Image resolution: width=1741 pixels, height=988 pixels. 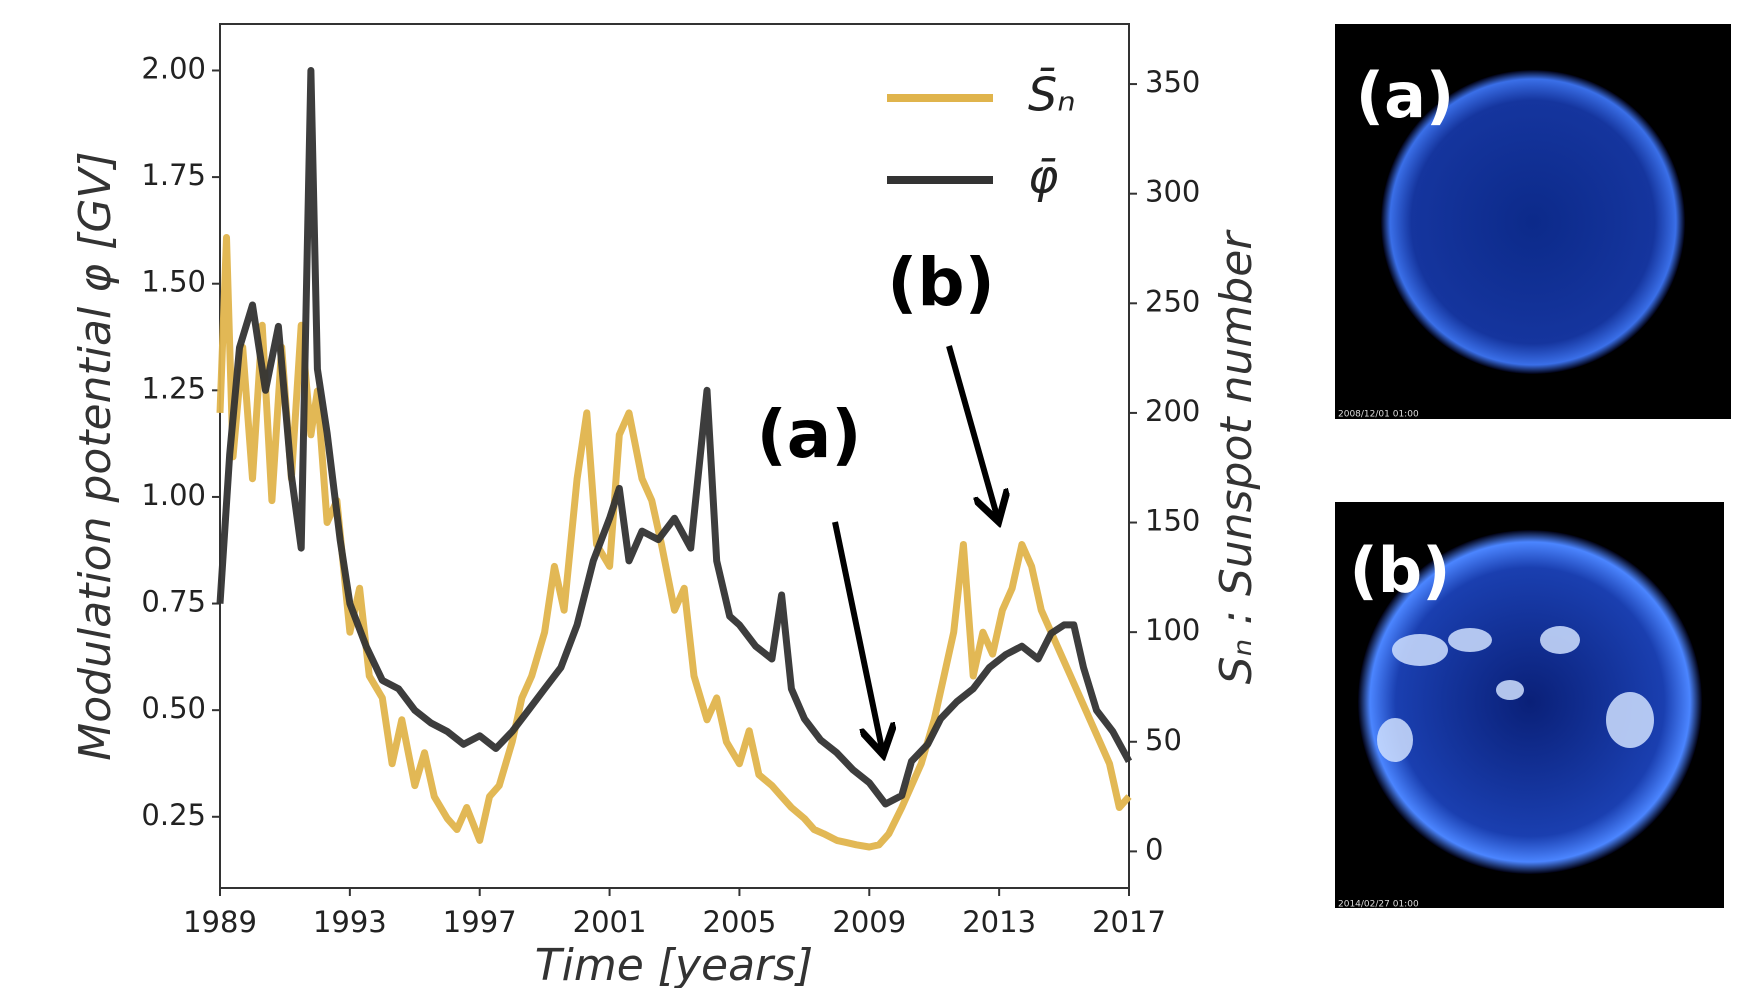 What do you see at coordinates (1172, 630) in the screenshot?
I see `y2-tick-label: 100` at bounding box center [1172, 630].